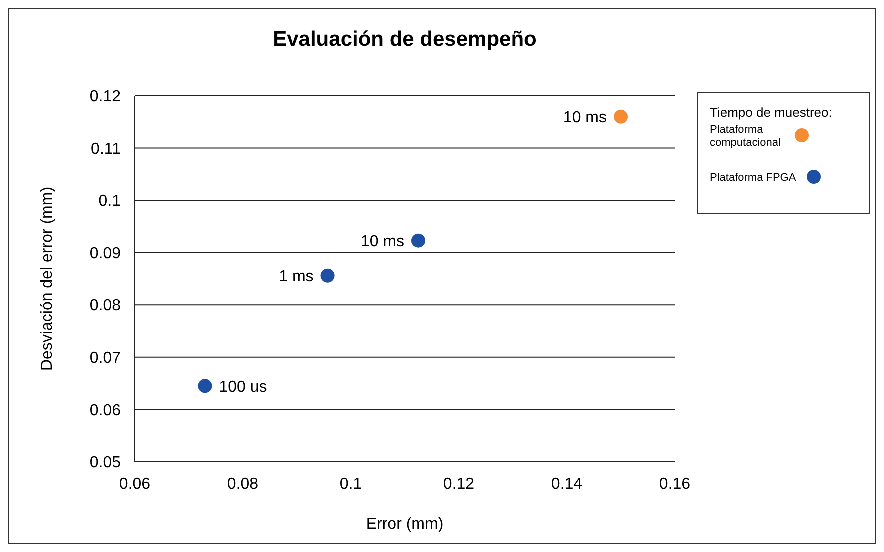  Describe the element at coordinates (106, 411) in the screenshot. I see `y-tick-label: 0.06` at that location.